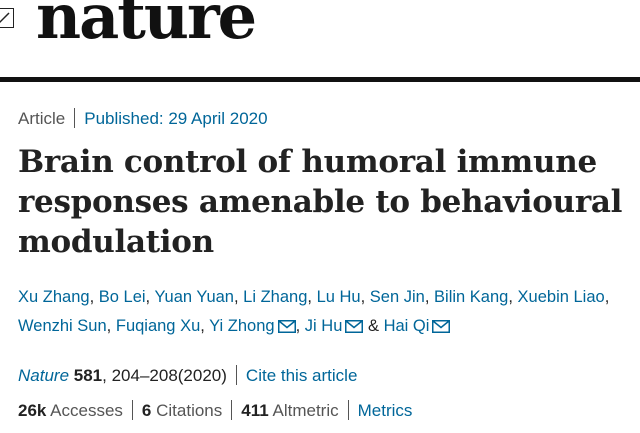 The image size is (640, 433). Describe the element at coordinates (189, 410) in the screenshot. I see `citations-label: Citations` at that location.